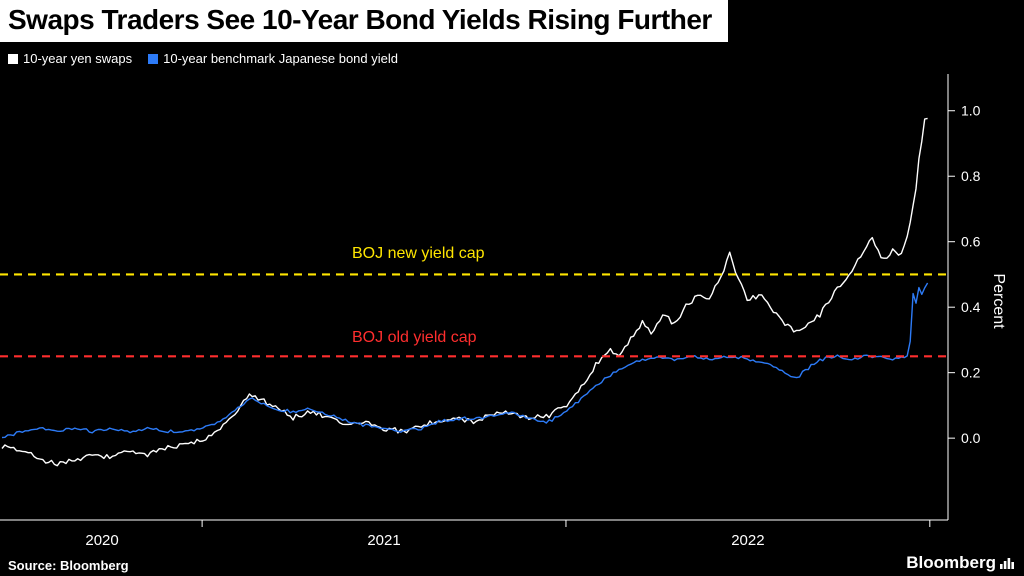 The height and width of the screenshot is (576, 1024). I want to click on jgb-legend-swatch, so click(153, 58).